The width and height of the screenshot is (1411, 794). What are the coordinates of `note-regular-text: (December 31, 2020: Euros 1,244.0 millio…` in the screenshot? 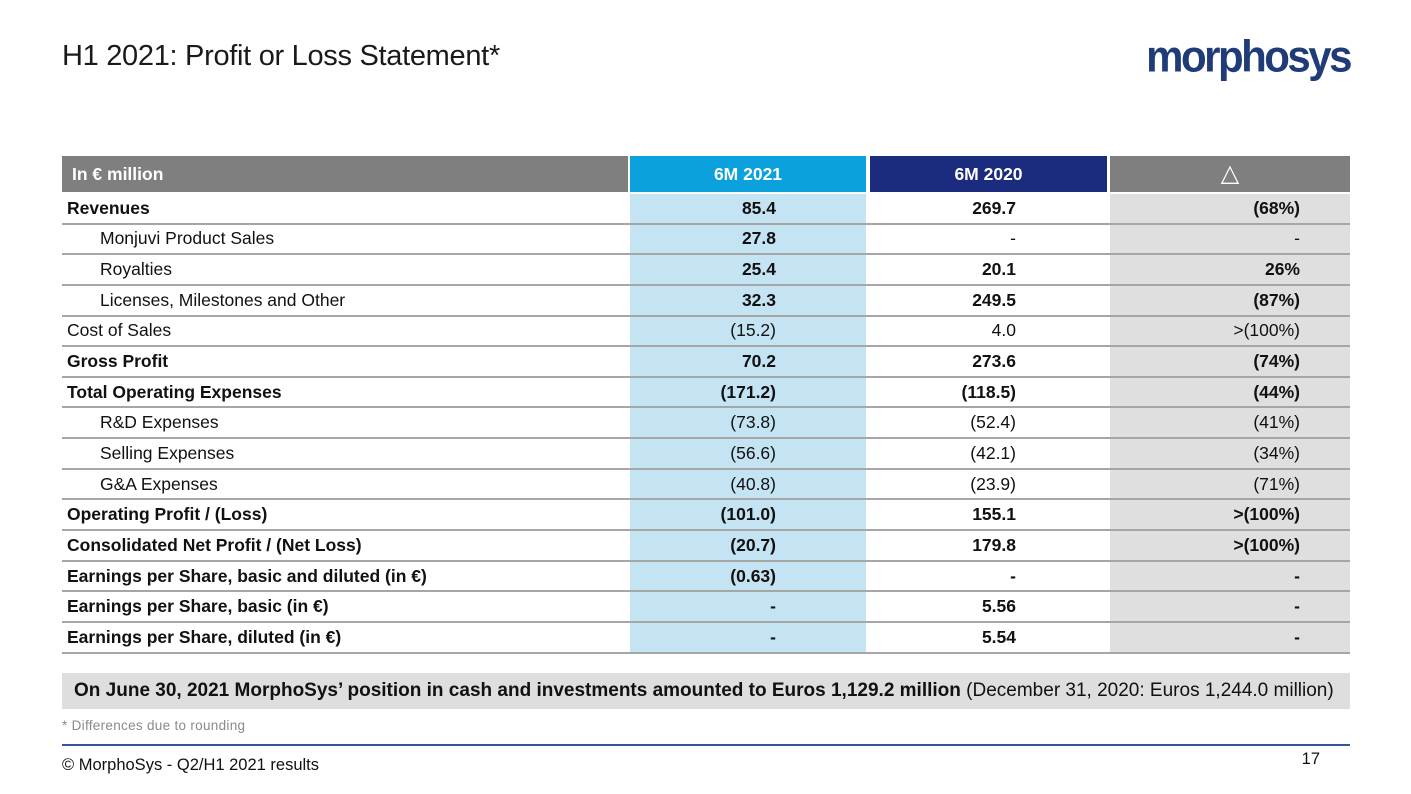 It's located at (1147, 690).